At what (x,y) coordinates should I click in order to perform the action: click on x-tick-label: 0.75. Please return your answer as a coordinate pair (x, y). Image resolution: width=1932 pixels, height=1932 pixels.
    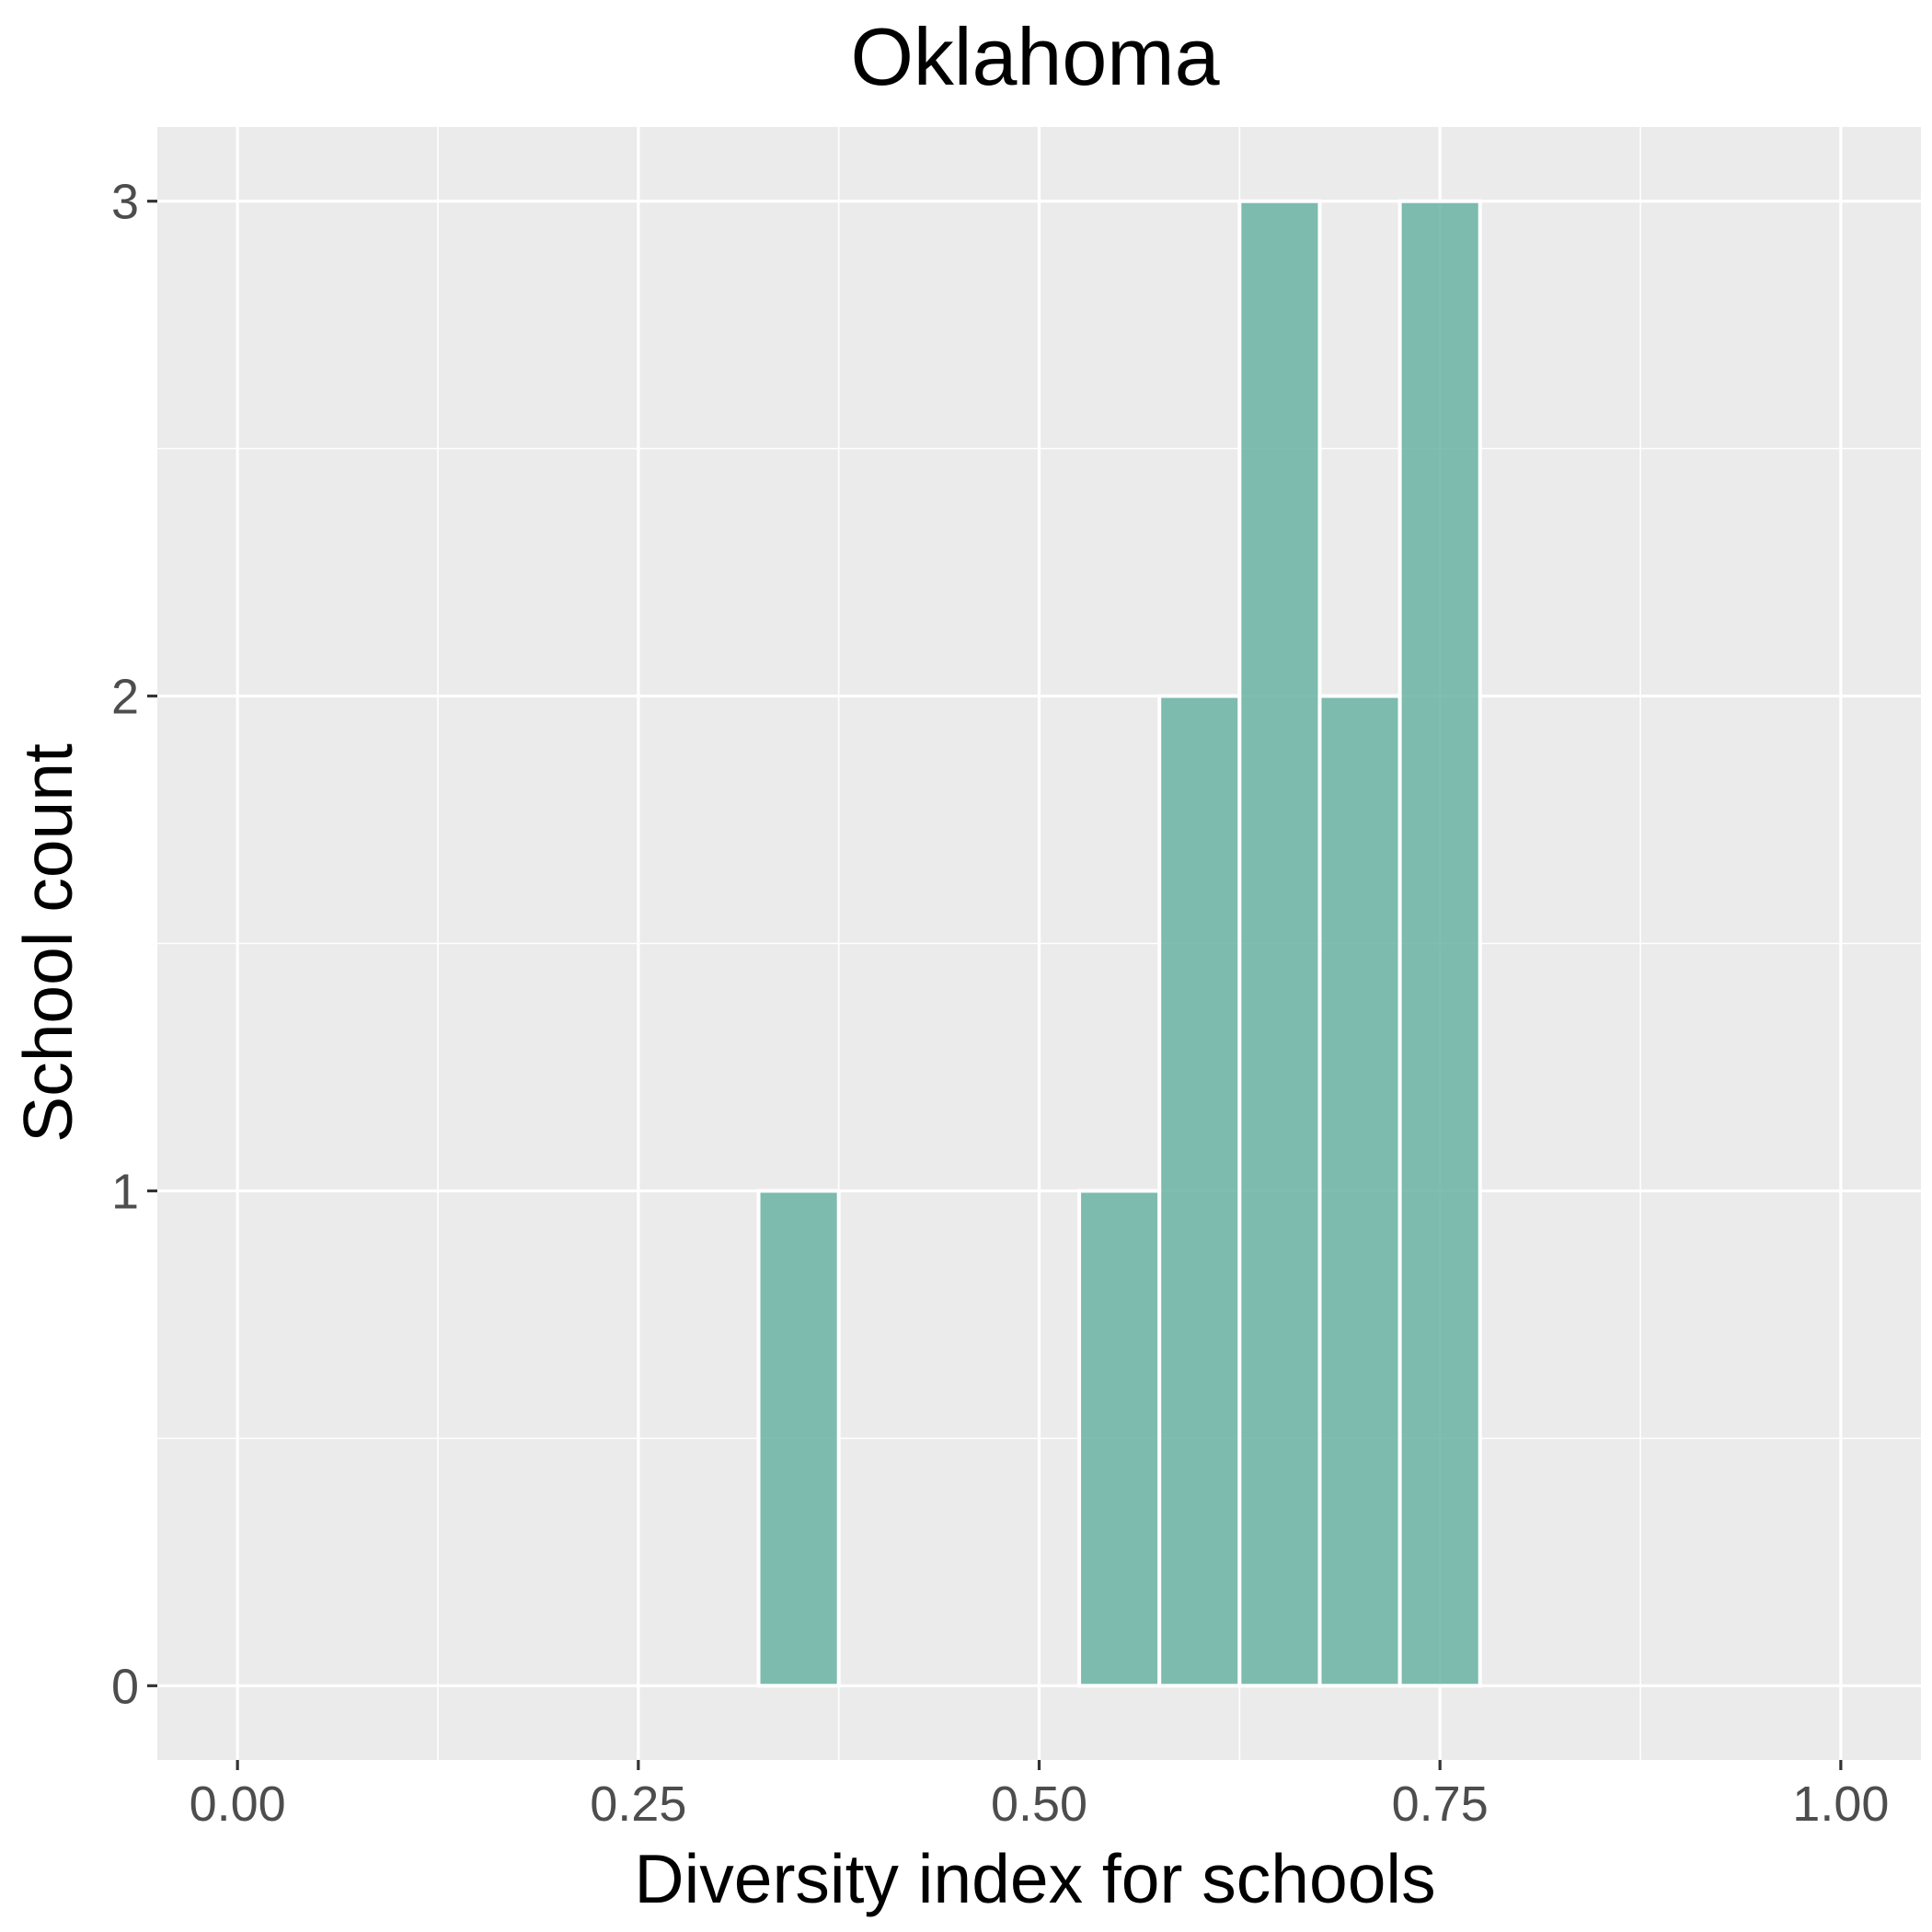
    Looking at the image, I should click on (1440, 1804).